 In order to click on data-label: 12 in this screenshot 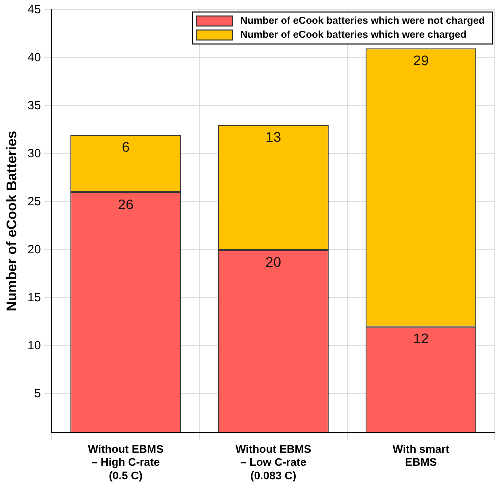, I will do `click(421, 338)`.